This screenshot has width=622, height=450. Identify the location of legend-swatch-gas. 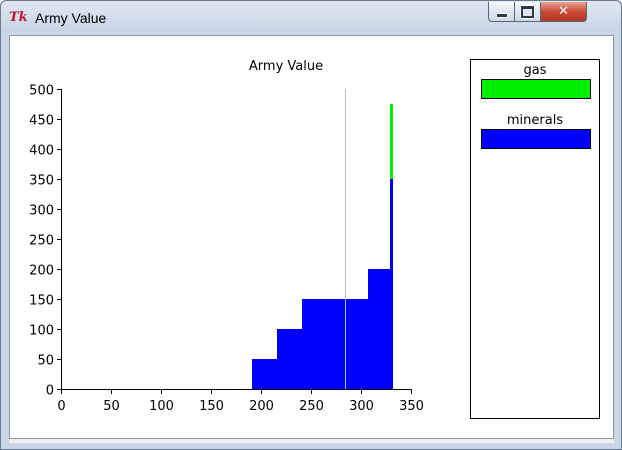
(536, 89).